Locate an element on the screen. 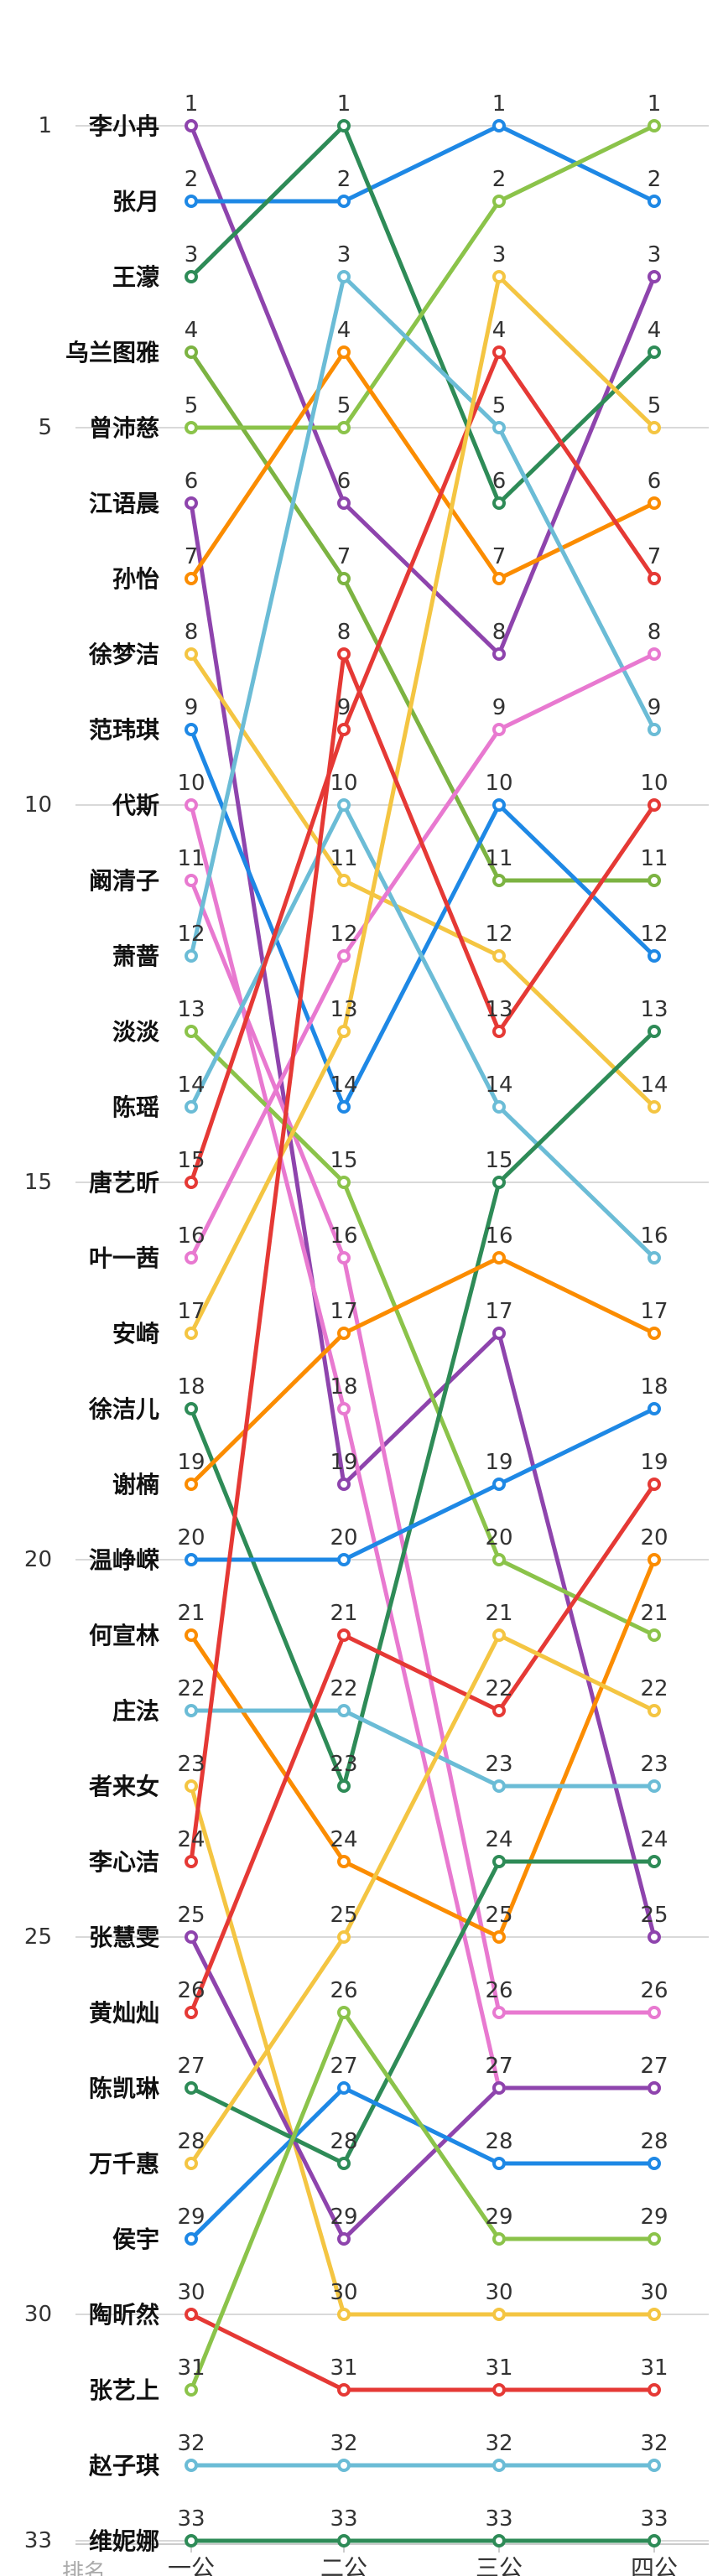 This screenshot has height=2576, width=723. series-name-label: 叶一茜 is located at coordinates (124, 1258).